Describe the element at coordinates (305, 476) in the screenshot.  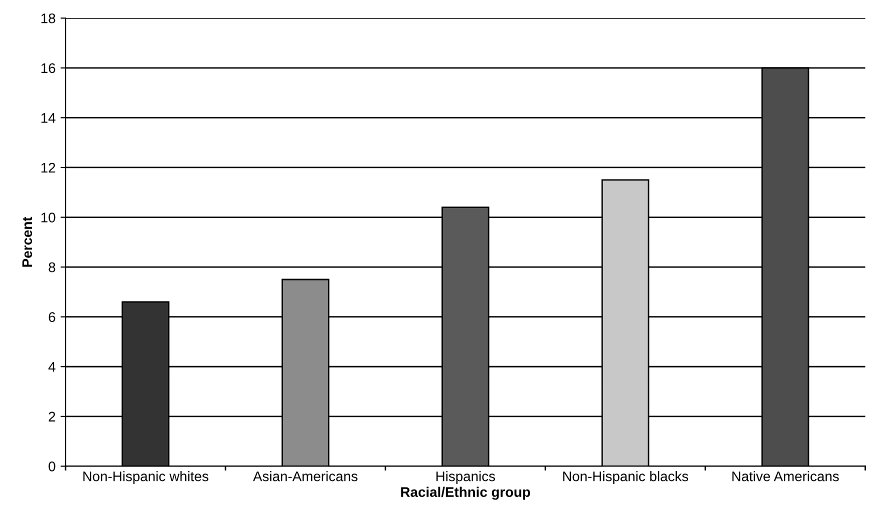
I see `x-tick-label: Asian-Americans` at that location.